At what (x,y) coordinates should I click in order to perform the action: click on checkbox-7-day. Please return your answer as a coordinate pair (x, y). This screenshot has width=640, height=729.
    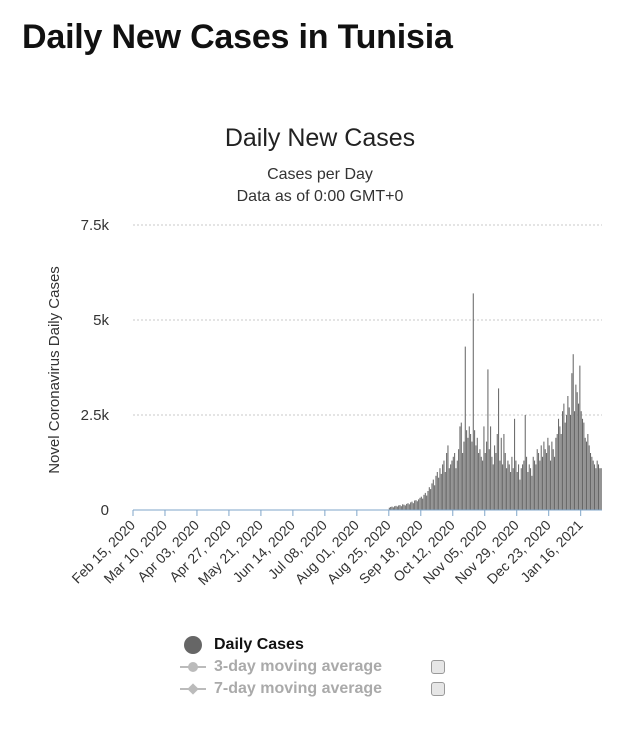
    Looking at the image, I should click on (438, 689).